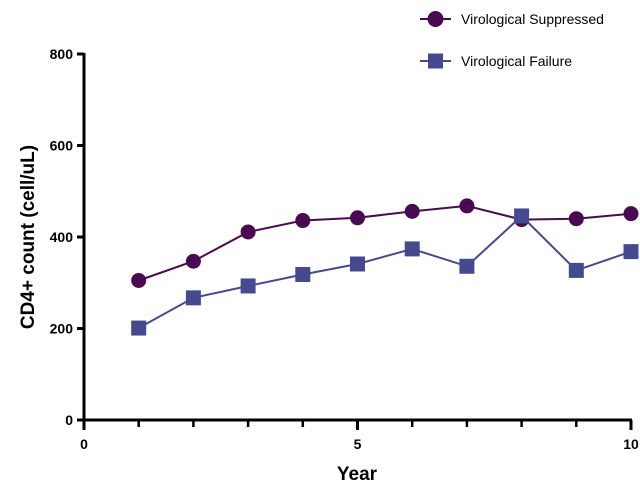 This screenshot has width=640, height=483. I want to click on x-tick-label: 10, so click(631, 444).